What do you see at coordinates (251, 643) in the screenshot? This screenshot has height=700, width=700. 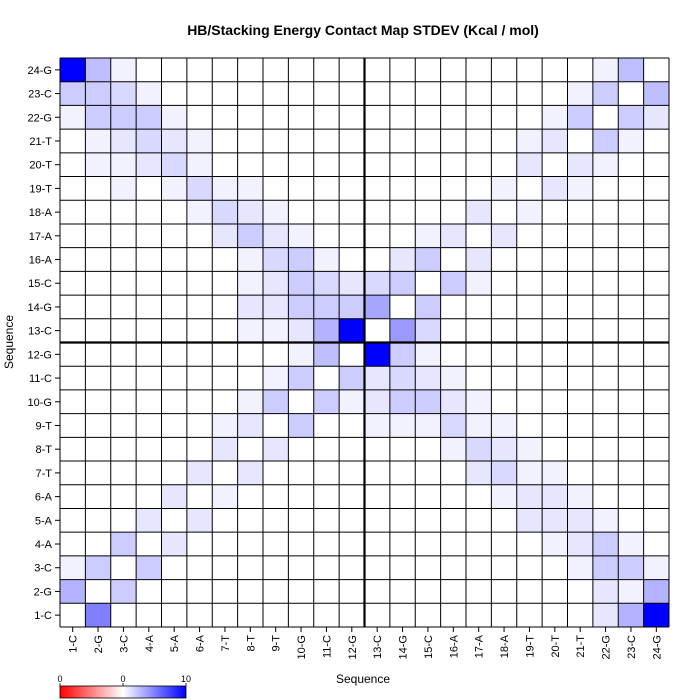 I see `x-tick-label: 8-T` at bounding box center [251, 643].